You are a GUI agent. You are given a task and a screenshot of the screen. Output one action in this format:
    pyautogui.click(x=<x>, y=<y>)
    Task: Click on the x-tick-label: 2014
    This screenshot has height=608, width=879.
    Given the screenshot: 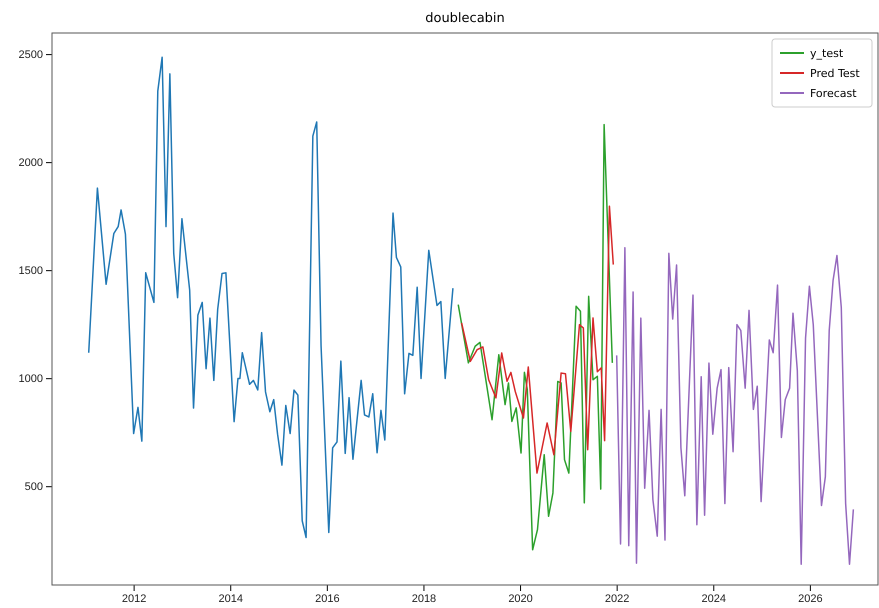 What is the action you would take?
    pyautogui.click(x=230, y=598)
    